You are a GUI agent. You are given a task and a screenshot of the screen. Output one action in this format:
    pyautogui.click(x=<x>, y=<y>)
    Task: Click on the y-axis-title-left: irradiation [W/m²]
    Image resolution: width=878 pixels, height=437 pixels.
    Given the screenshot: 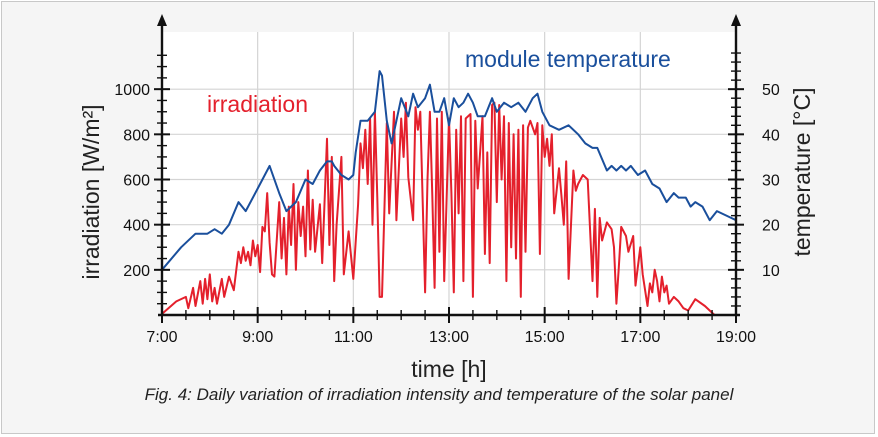 What is the action you would take?
    pyautogui.click(x=91, y=191)
    